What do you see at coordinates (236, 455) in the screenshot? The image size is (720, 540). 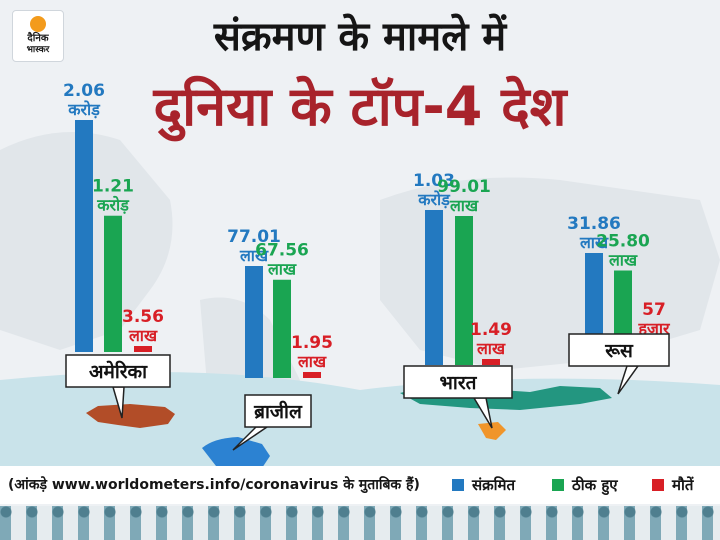 I see `brazil-map` at bounding box center [236, 455].